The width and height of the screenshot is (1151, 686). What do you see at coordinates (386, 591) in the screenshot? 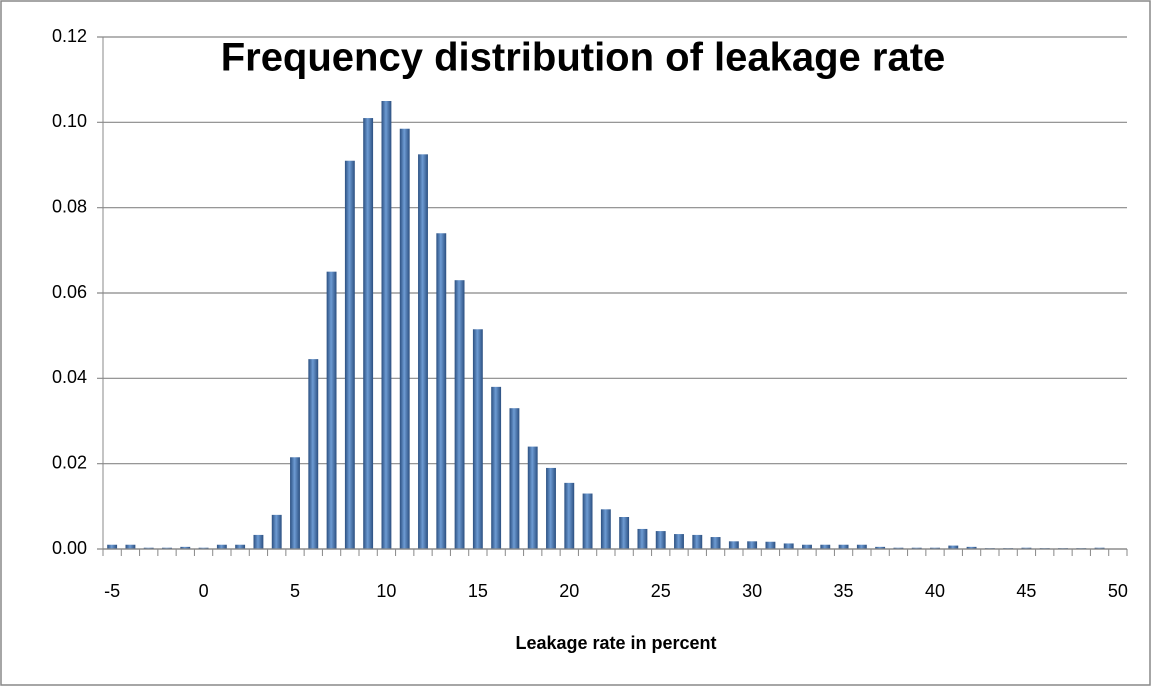
I see `x-tick-label: 10` at bounding box center [386, 591].